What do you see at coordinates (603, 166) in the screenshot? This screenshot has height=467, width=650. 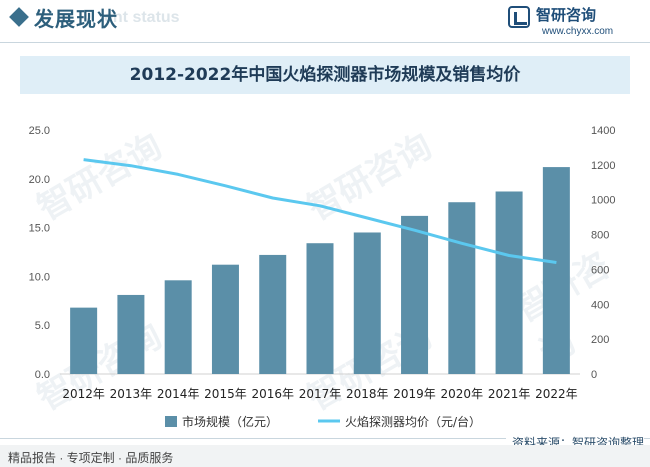 I see `y-right-tick-label: 1200` at bounding box center [603, 166].